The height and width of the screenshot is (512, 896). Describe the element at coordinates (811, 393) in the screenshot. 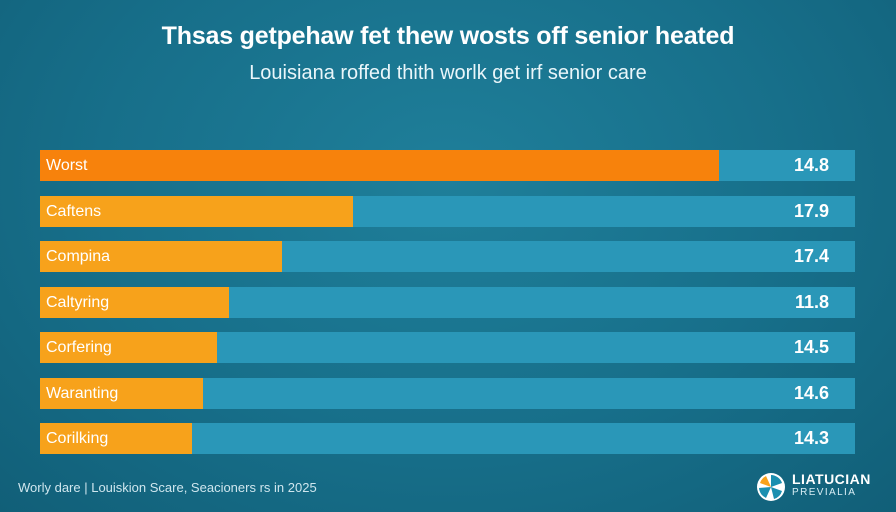

I see `value-label: 14.6` at that location.